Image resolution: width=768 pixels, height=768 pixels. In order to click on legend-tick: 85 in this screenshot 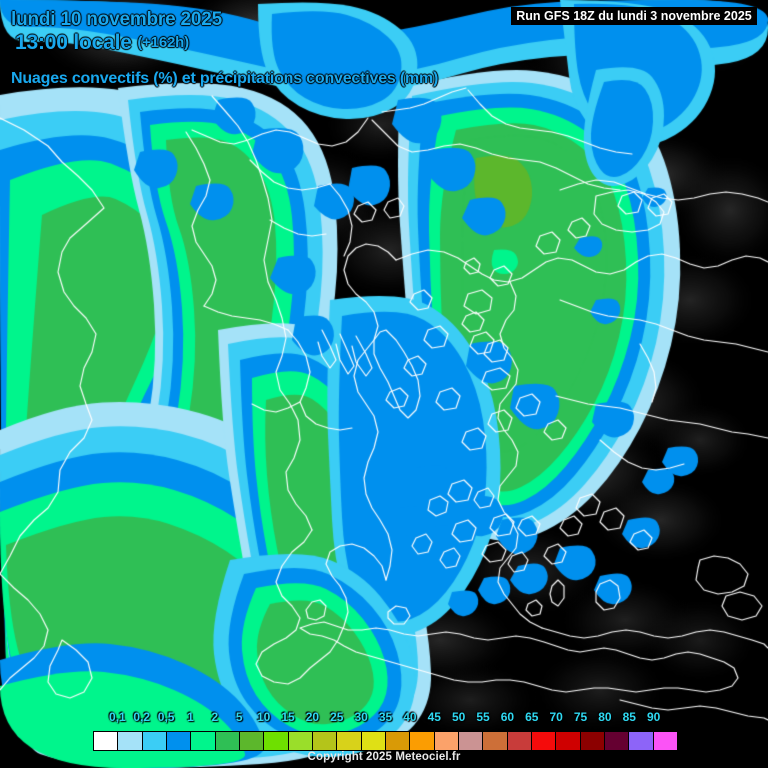, I will do `click(629, 717)`.